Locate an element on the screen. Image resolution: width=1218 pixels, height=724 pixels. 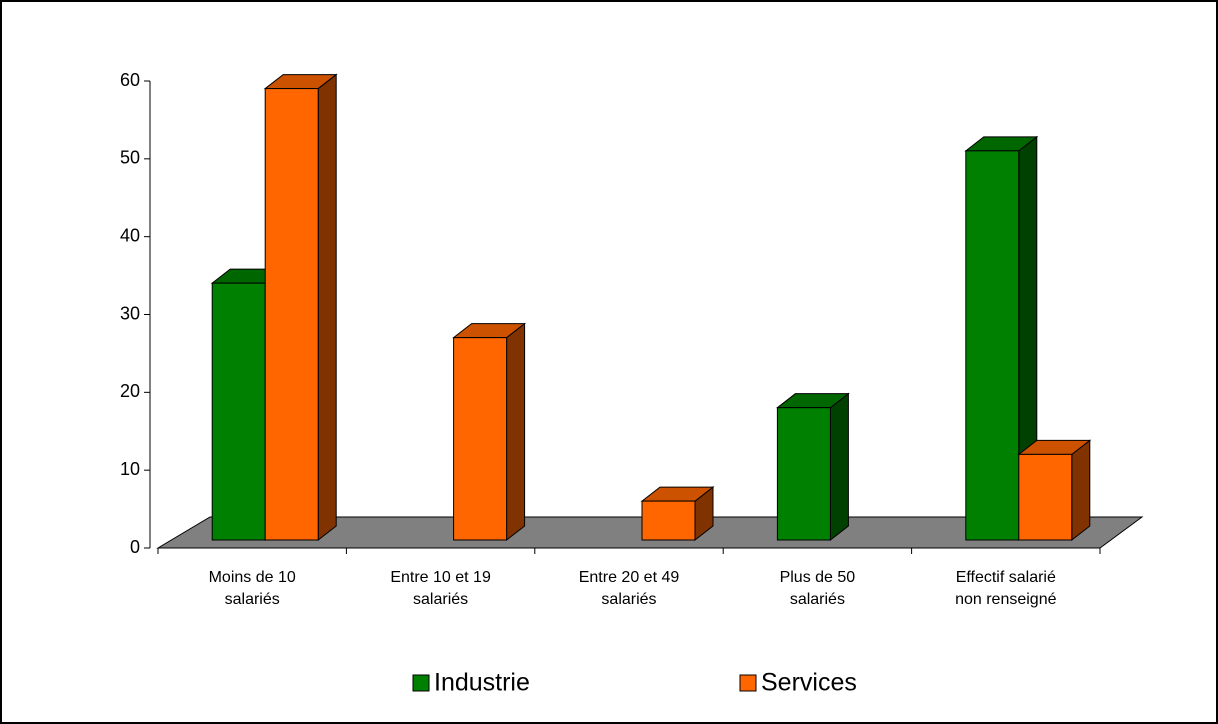
x-tick-label: Entre 10 et 19 salariés is located at coordinates (440, 588).